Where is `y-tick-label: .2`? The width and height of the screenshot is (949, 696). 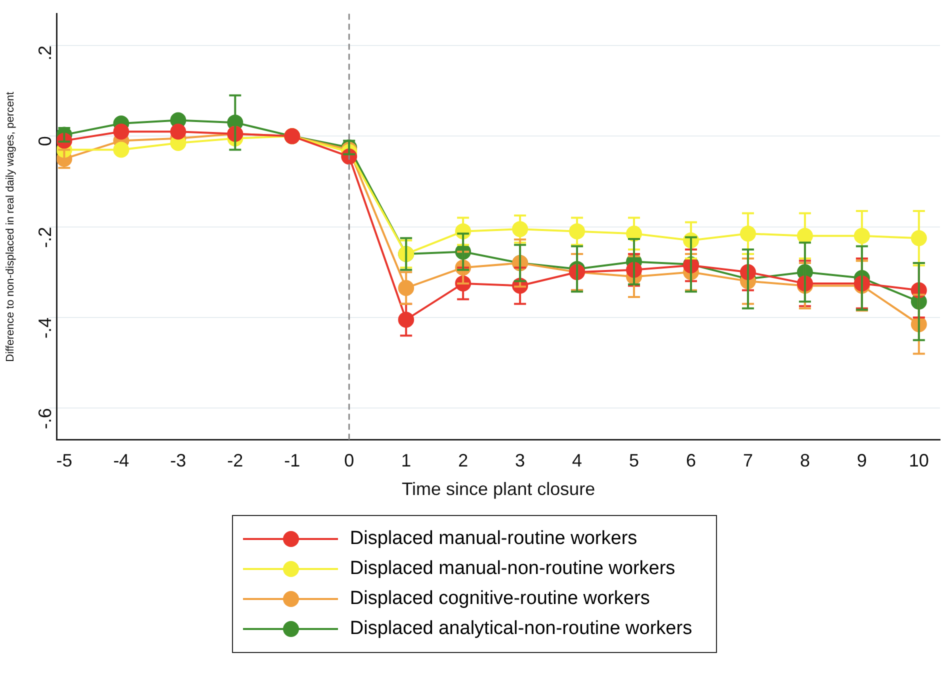 y-tick-label: .2 is located at coordinates (44, 53).